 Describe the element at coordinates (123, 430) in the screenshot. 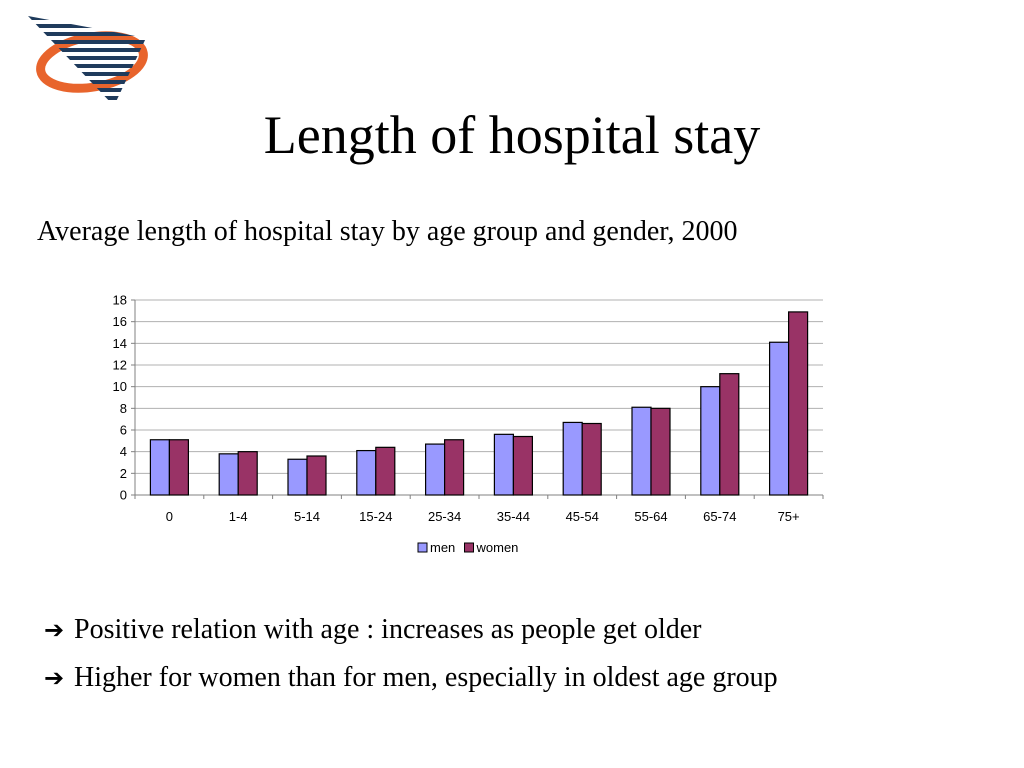

I see `y-tick-label: 6` at that location.